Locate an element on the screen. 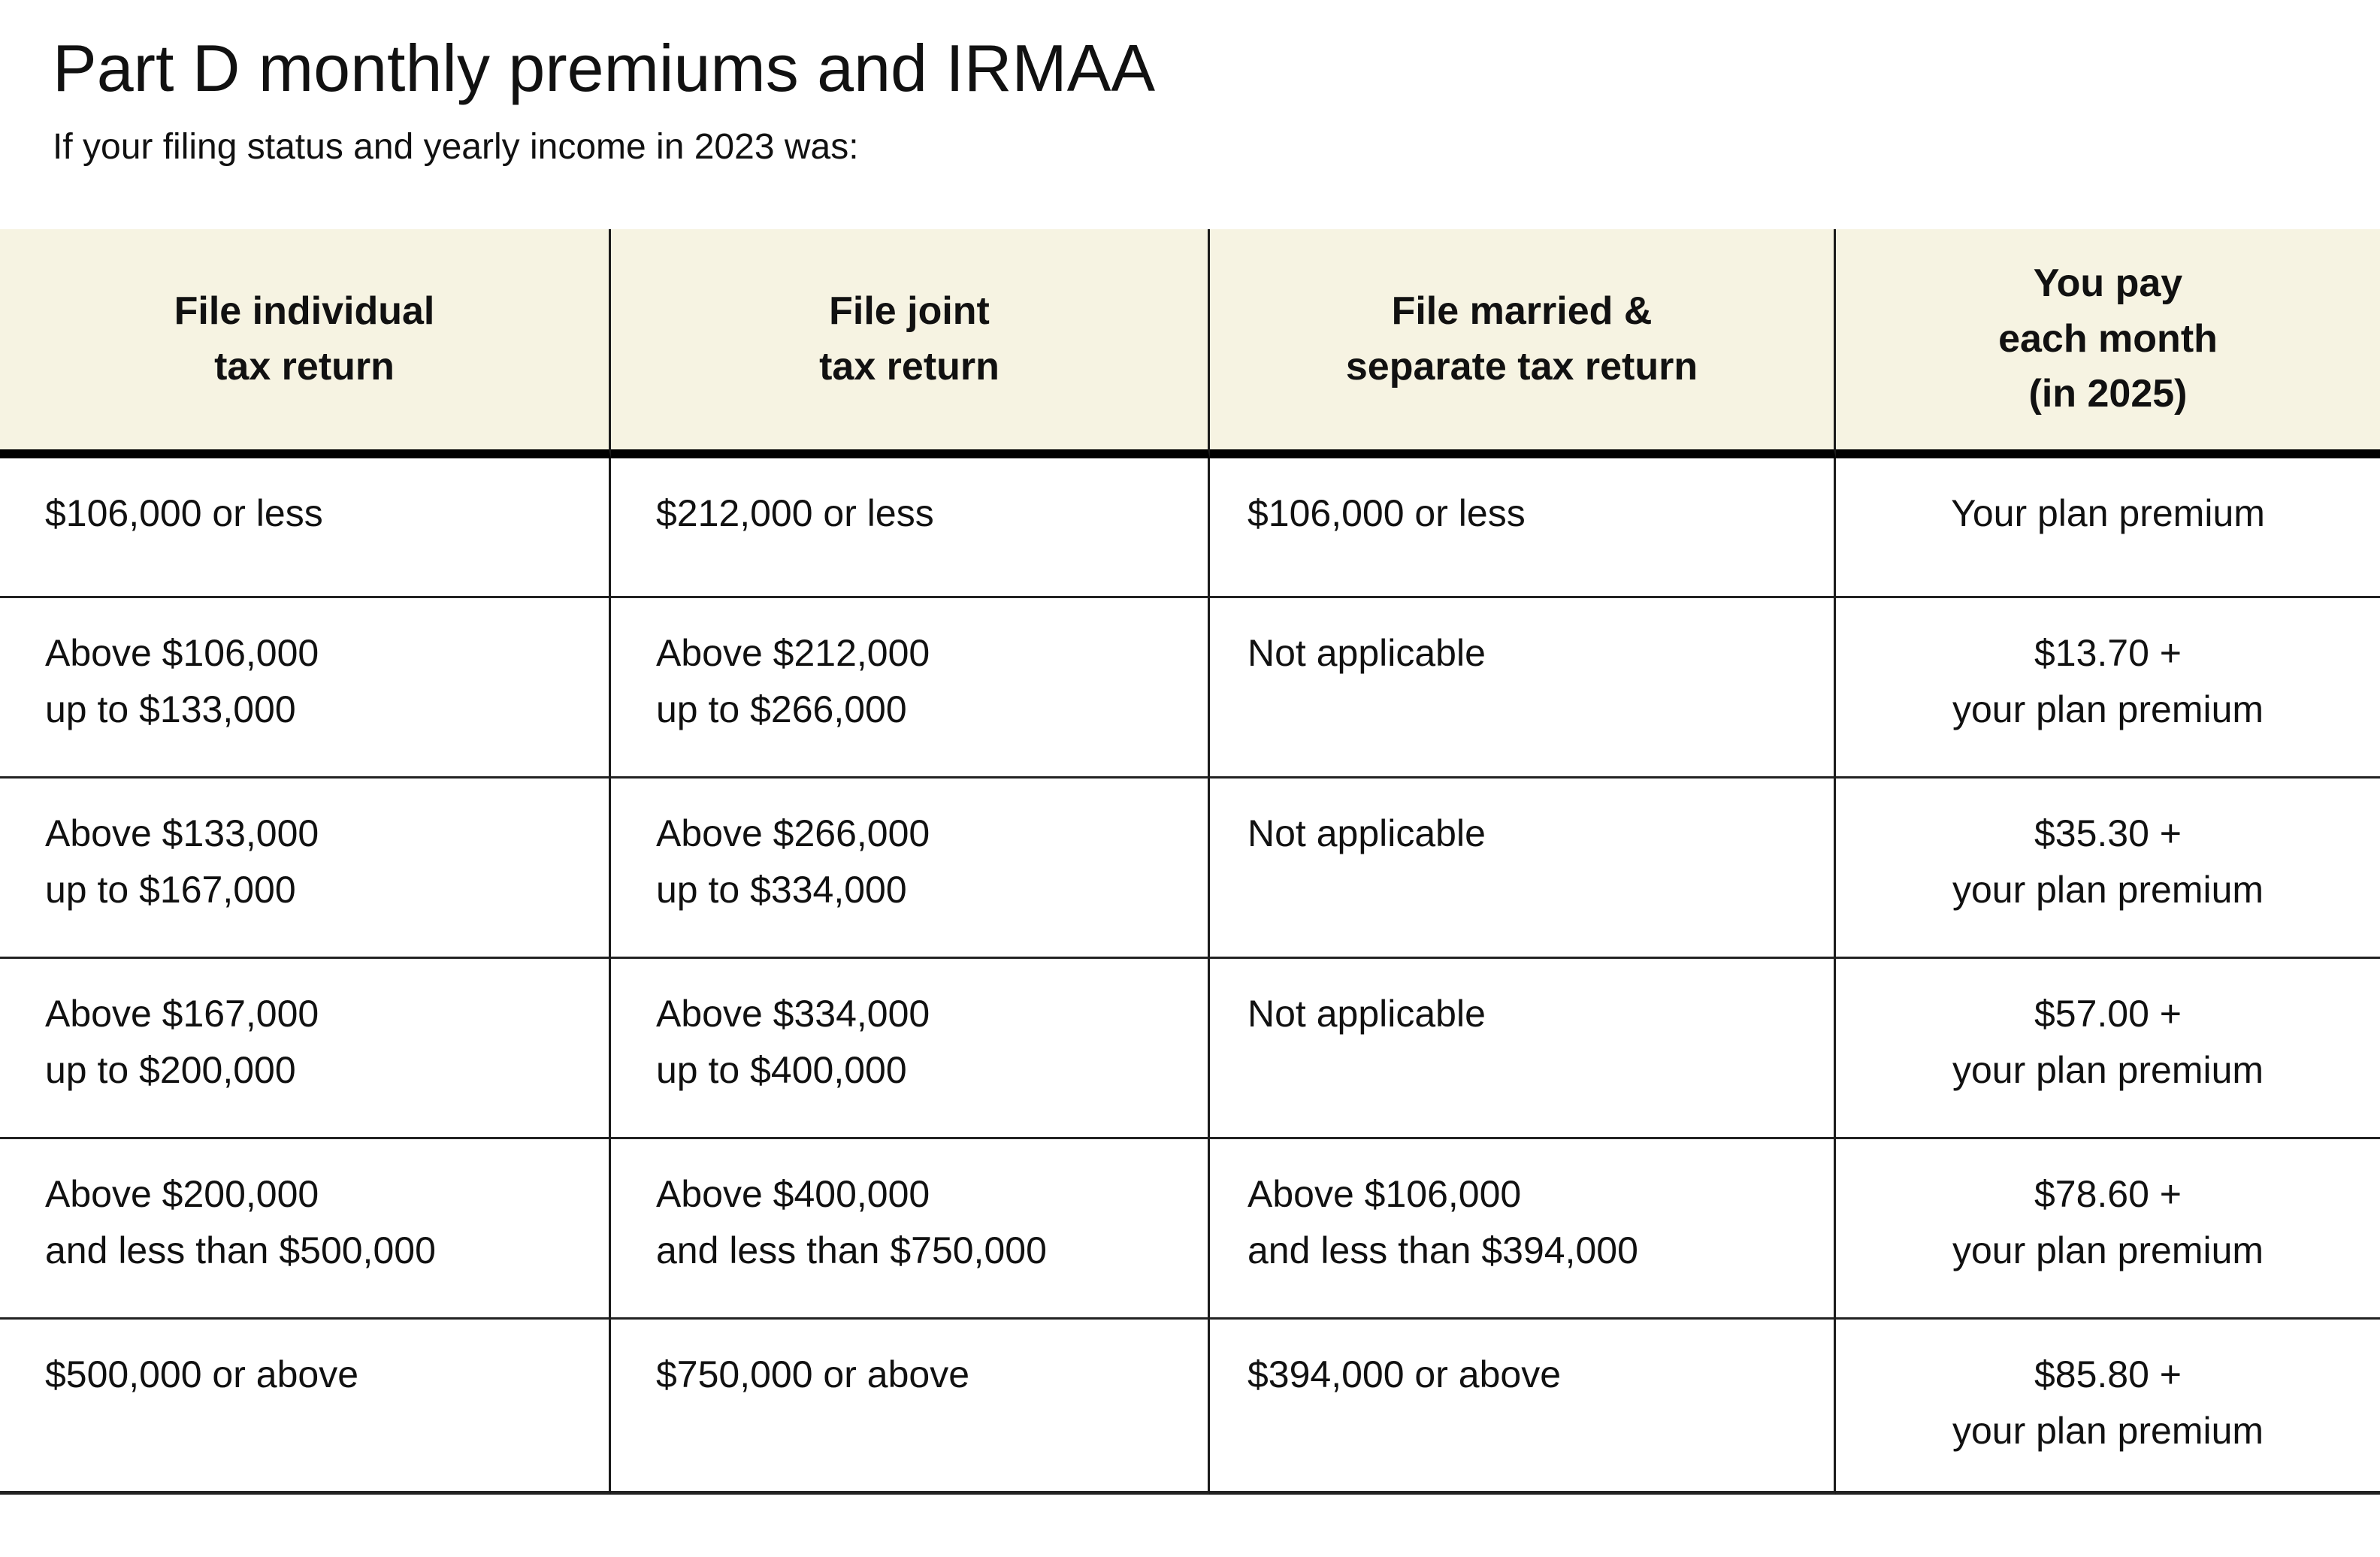 The width and height of the screenshot is (2380, 1557). table-cell: $35.30 + your plan premium is located at coordinates (2108, 869).